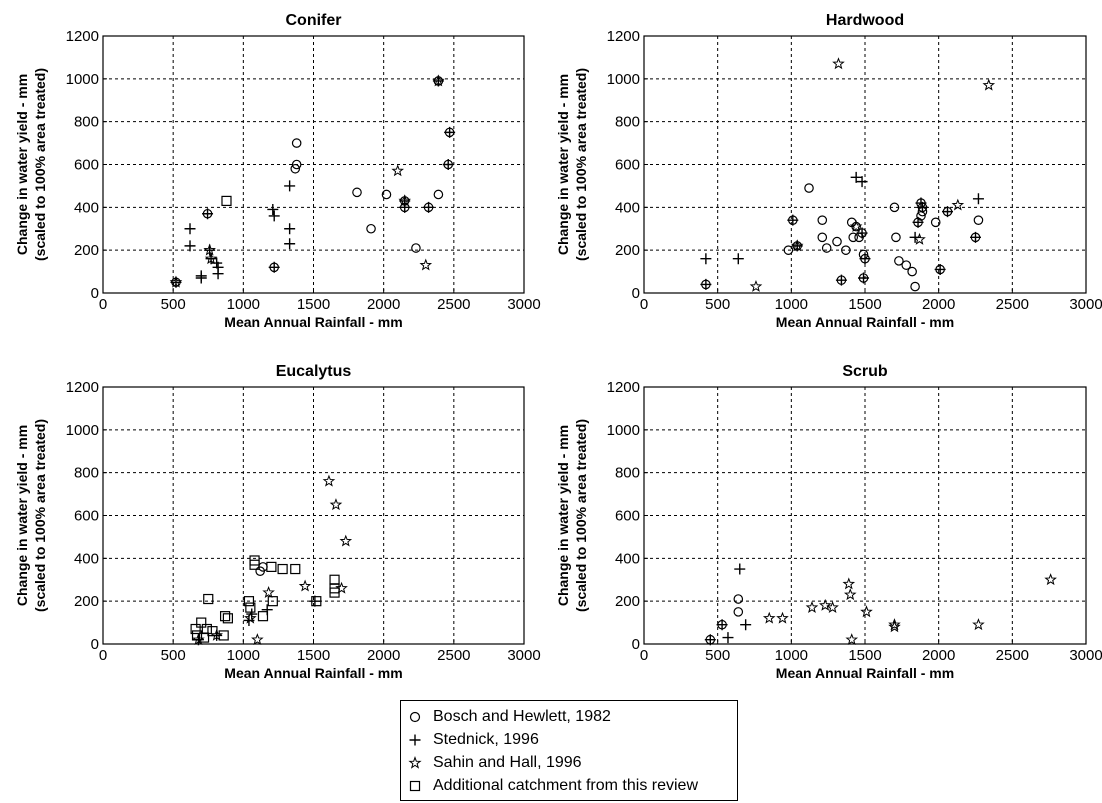 This screenshot has width=1102, height=803. Describe the element at coordinates (86, 122) in the screenshot. I see `y-tick-label: 800` at that location.